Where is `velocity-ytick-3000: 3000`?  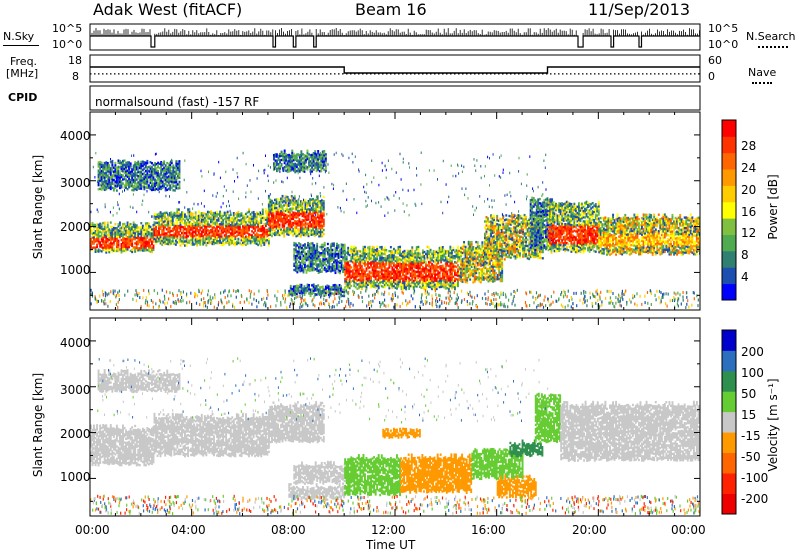 velocity-ytick-3000: 3000 is located at coordinates (75, 390).